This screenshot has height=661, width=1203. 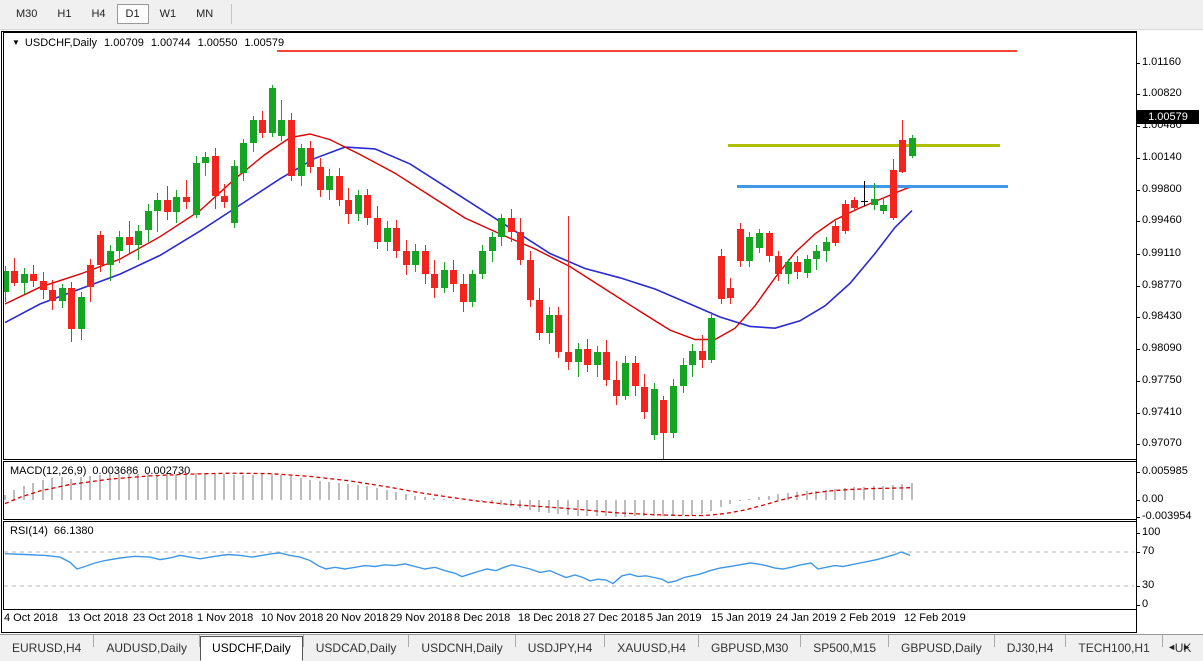 I want to click on timeframe-button-h1: H1, so click(x=64, y=14).